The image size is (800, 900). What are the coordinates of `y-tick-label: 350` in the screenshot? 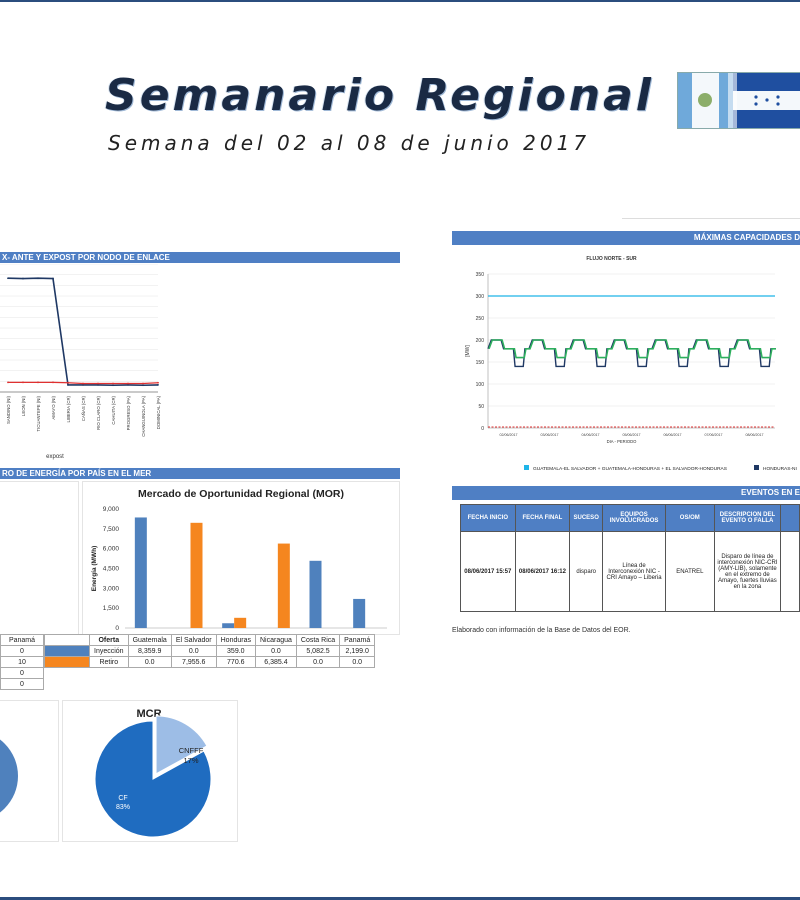 It's located at (480, 275).